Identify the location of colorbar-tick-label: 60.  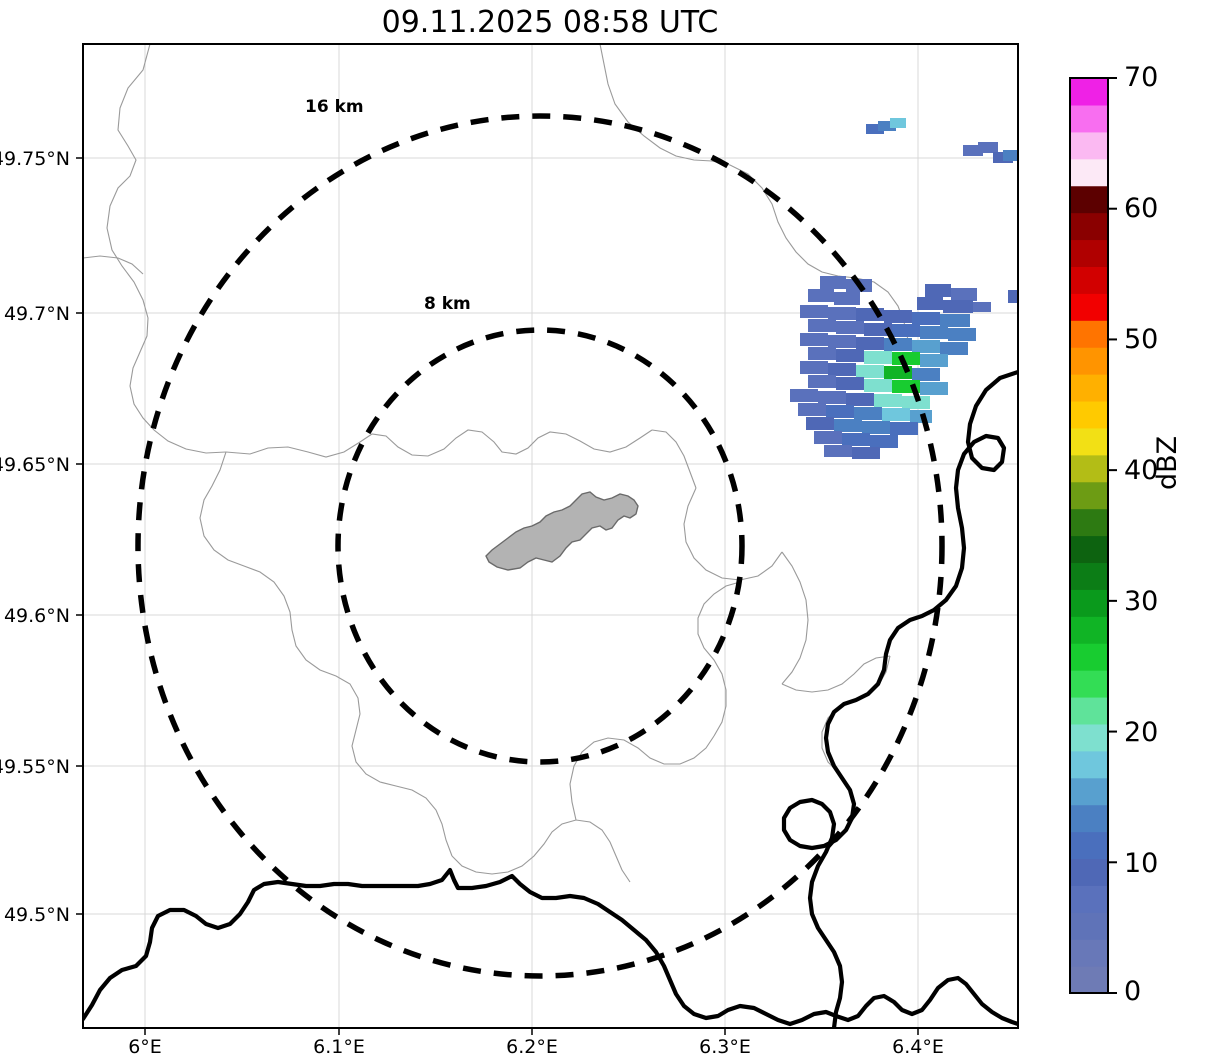
(1141, 208).